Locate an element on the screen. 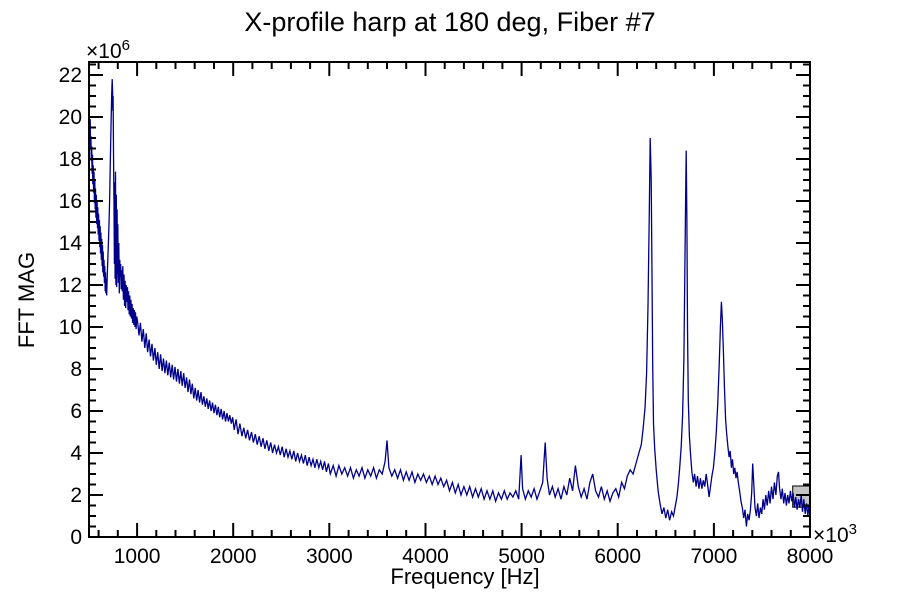 This screenshot has width=900, height=605. y-tick-label: 12 is located at coordinates (70, 285).